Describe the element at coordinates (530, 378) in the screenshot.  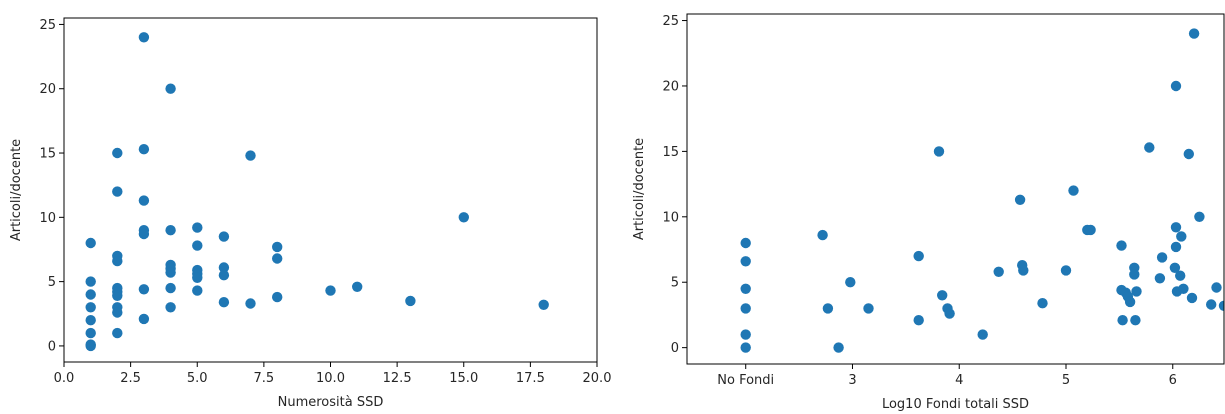
I see `x-tick-label: 17.5` at that location.